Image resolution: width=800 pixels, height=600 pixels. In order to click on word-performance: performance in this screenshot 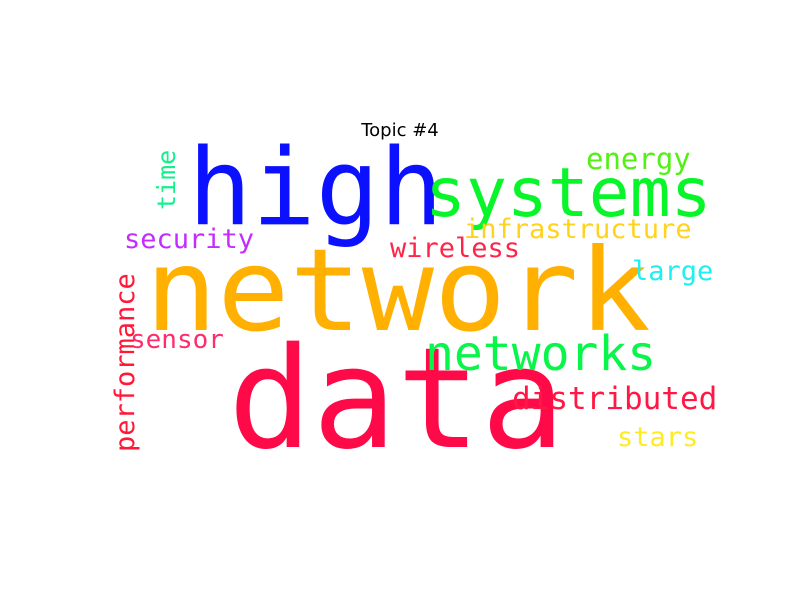, I will do `click(125, 362)`.